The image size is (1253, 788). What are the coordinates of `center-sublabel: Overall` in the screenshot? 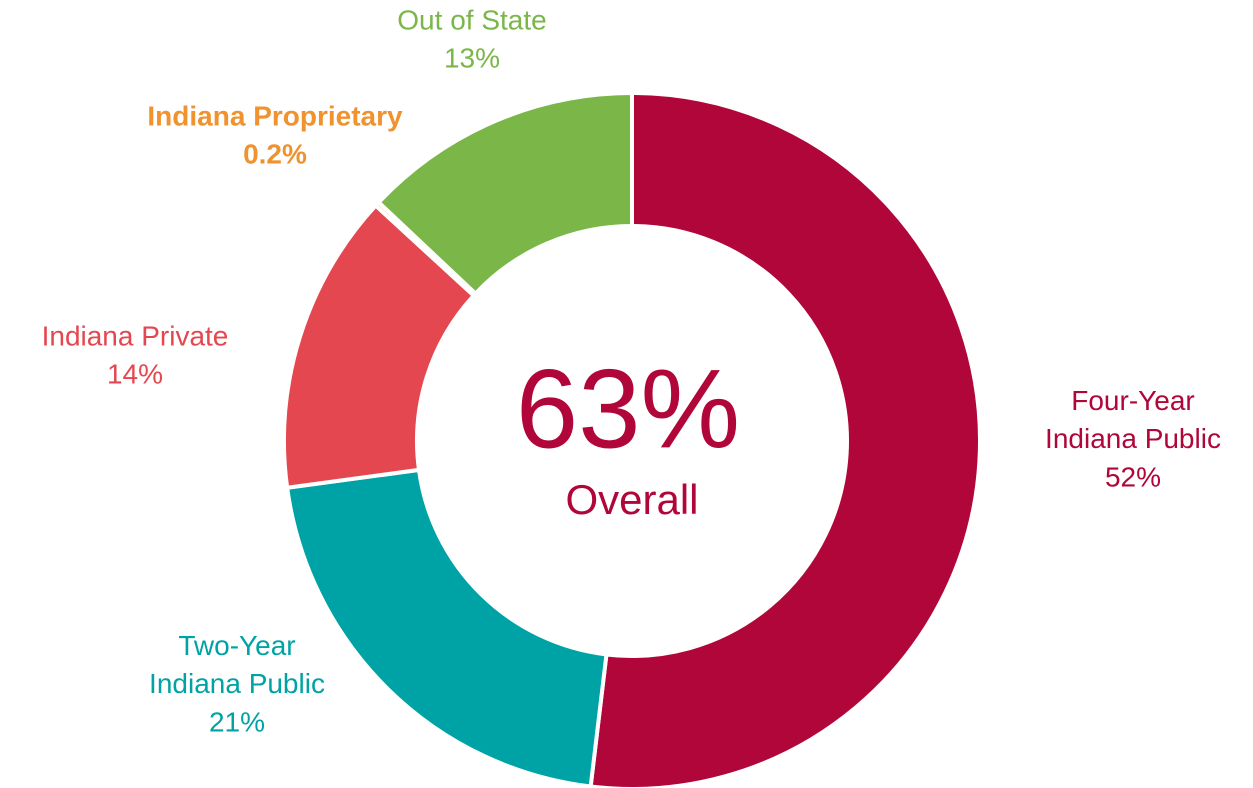 It's located at (631, 499).